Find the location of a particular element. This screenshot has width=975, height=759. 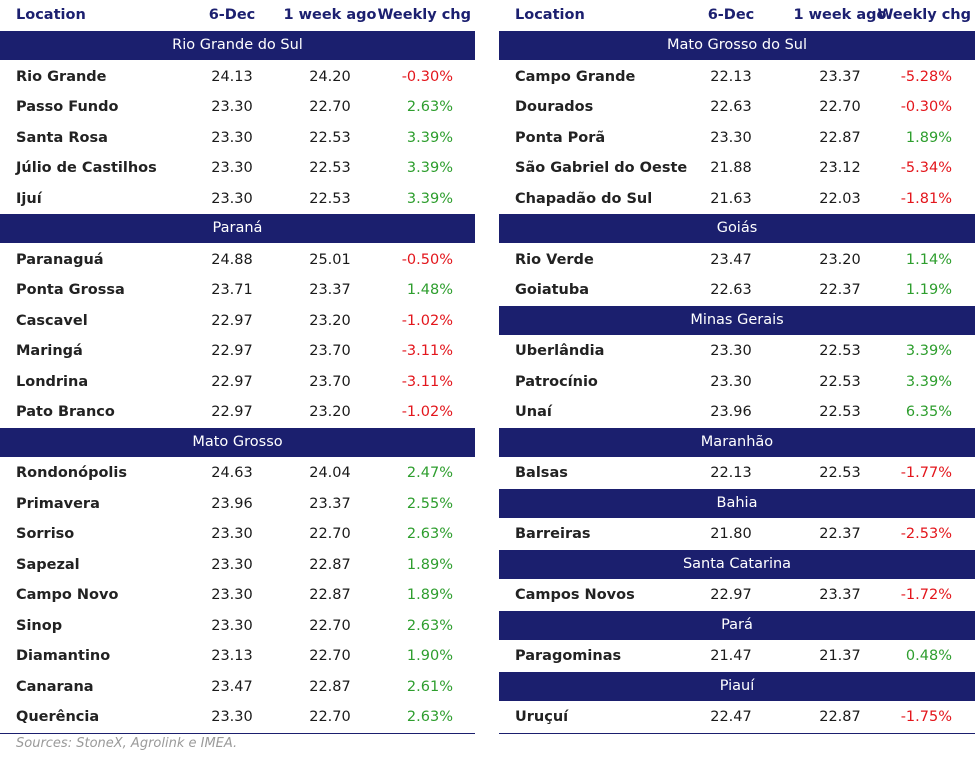

price-week-ago: 21.37 is located at coordinates (840, 656).